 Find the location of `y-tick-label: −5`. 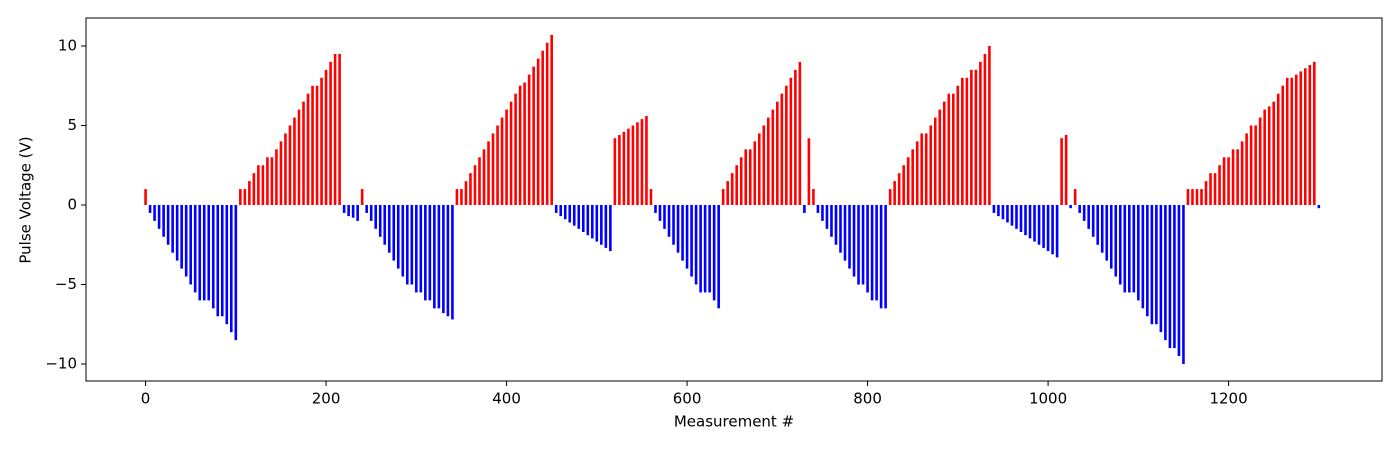

y-tick-label: −5 is located at coordinates (66, 284).